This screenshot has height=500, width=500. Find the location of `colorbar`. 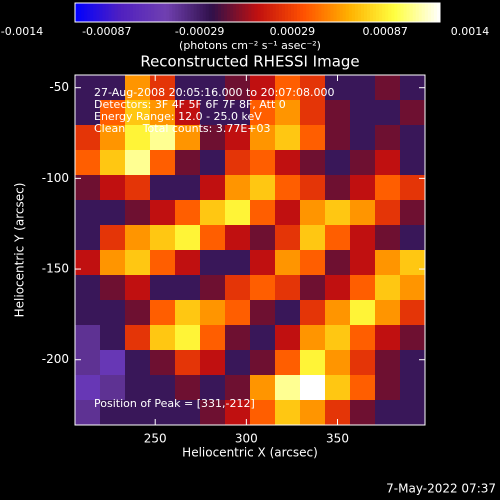

colorbar is located at coordinates (257, 12).